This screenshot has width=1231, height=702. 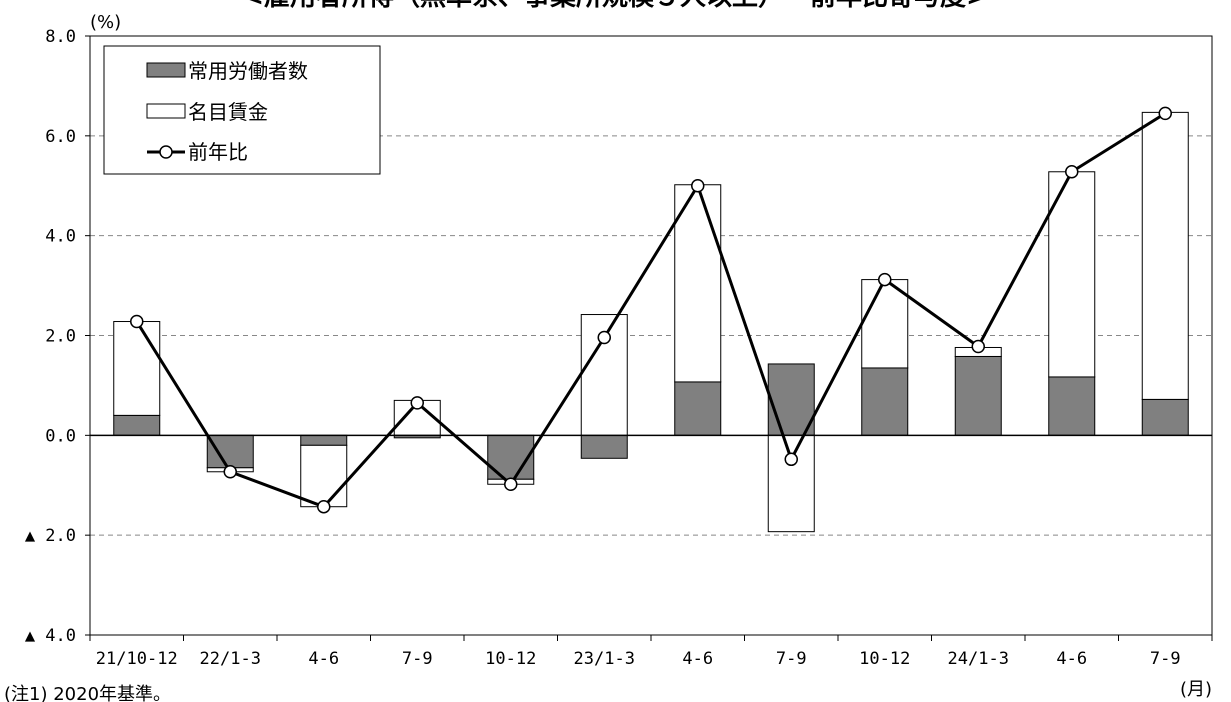 I want to click on legend-label-yoy: 前年比, so click(x=218, y=152).